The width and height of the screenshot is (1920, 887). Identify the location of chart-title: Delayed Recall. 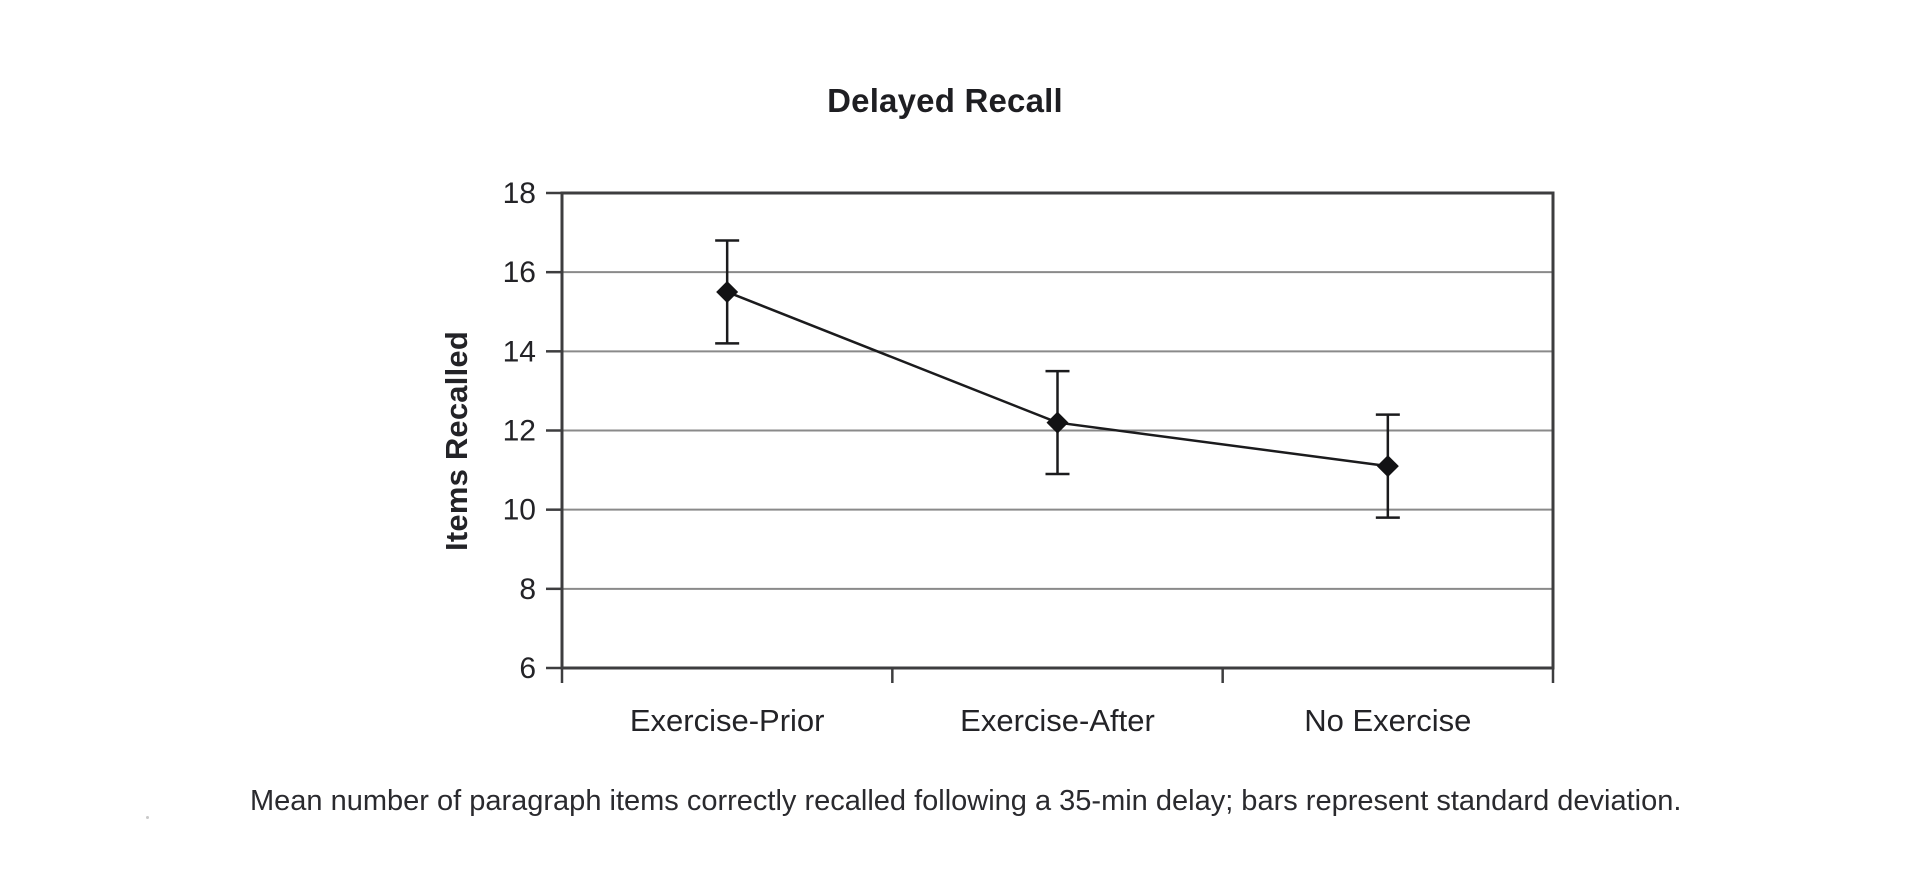
(945, 100).